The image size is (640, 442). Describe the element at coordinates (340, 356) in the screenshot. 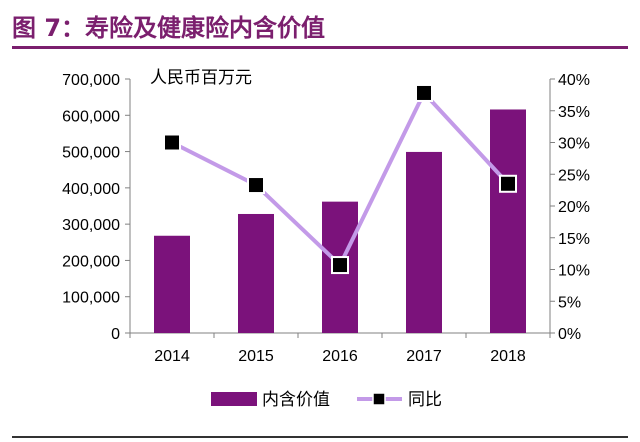

I see `x-tick-label: 2016` at that location.